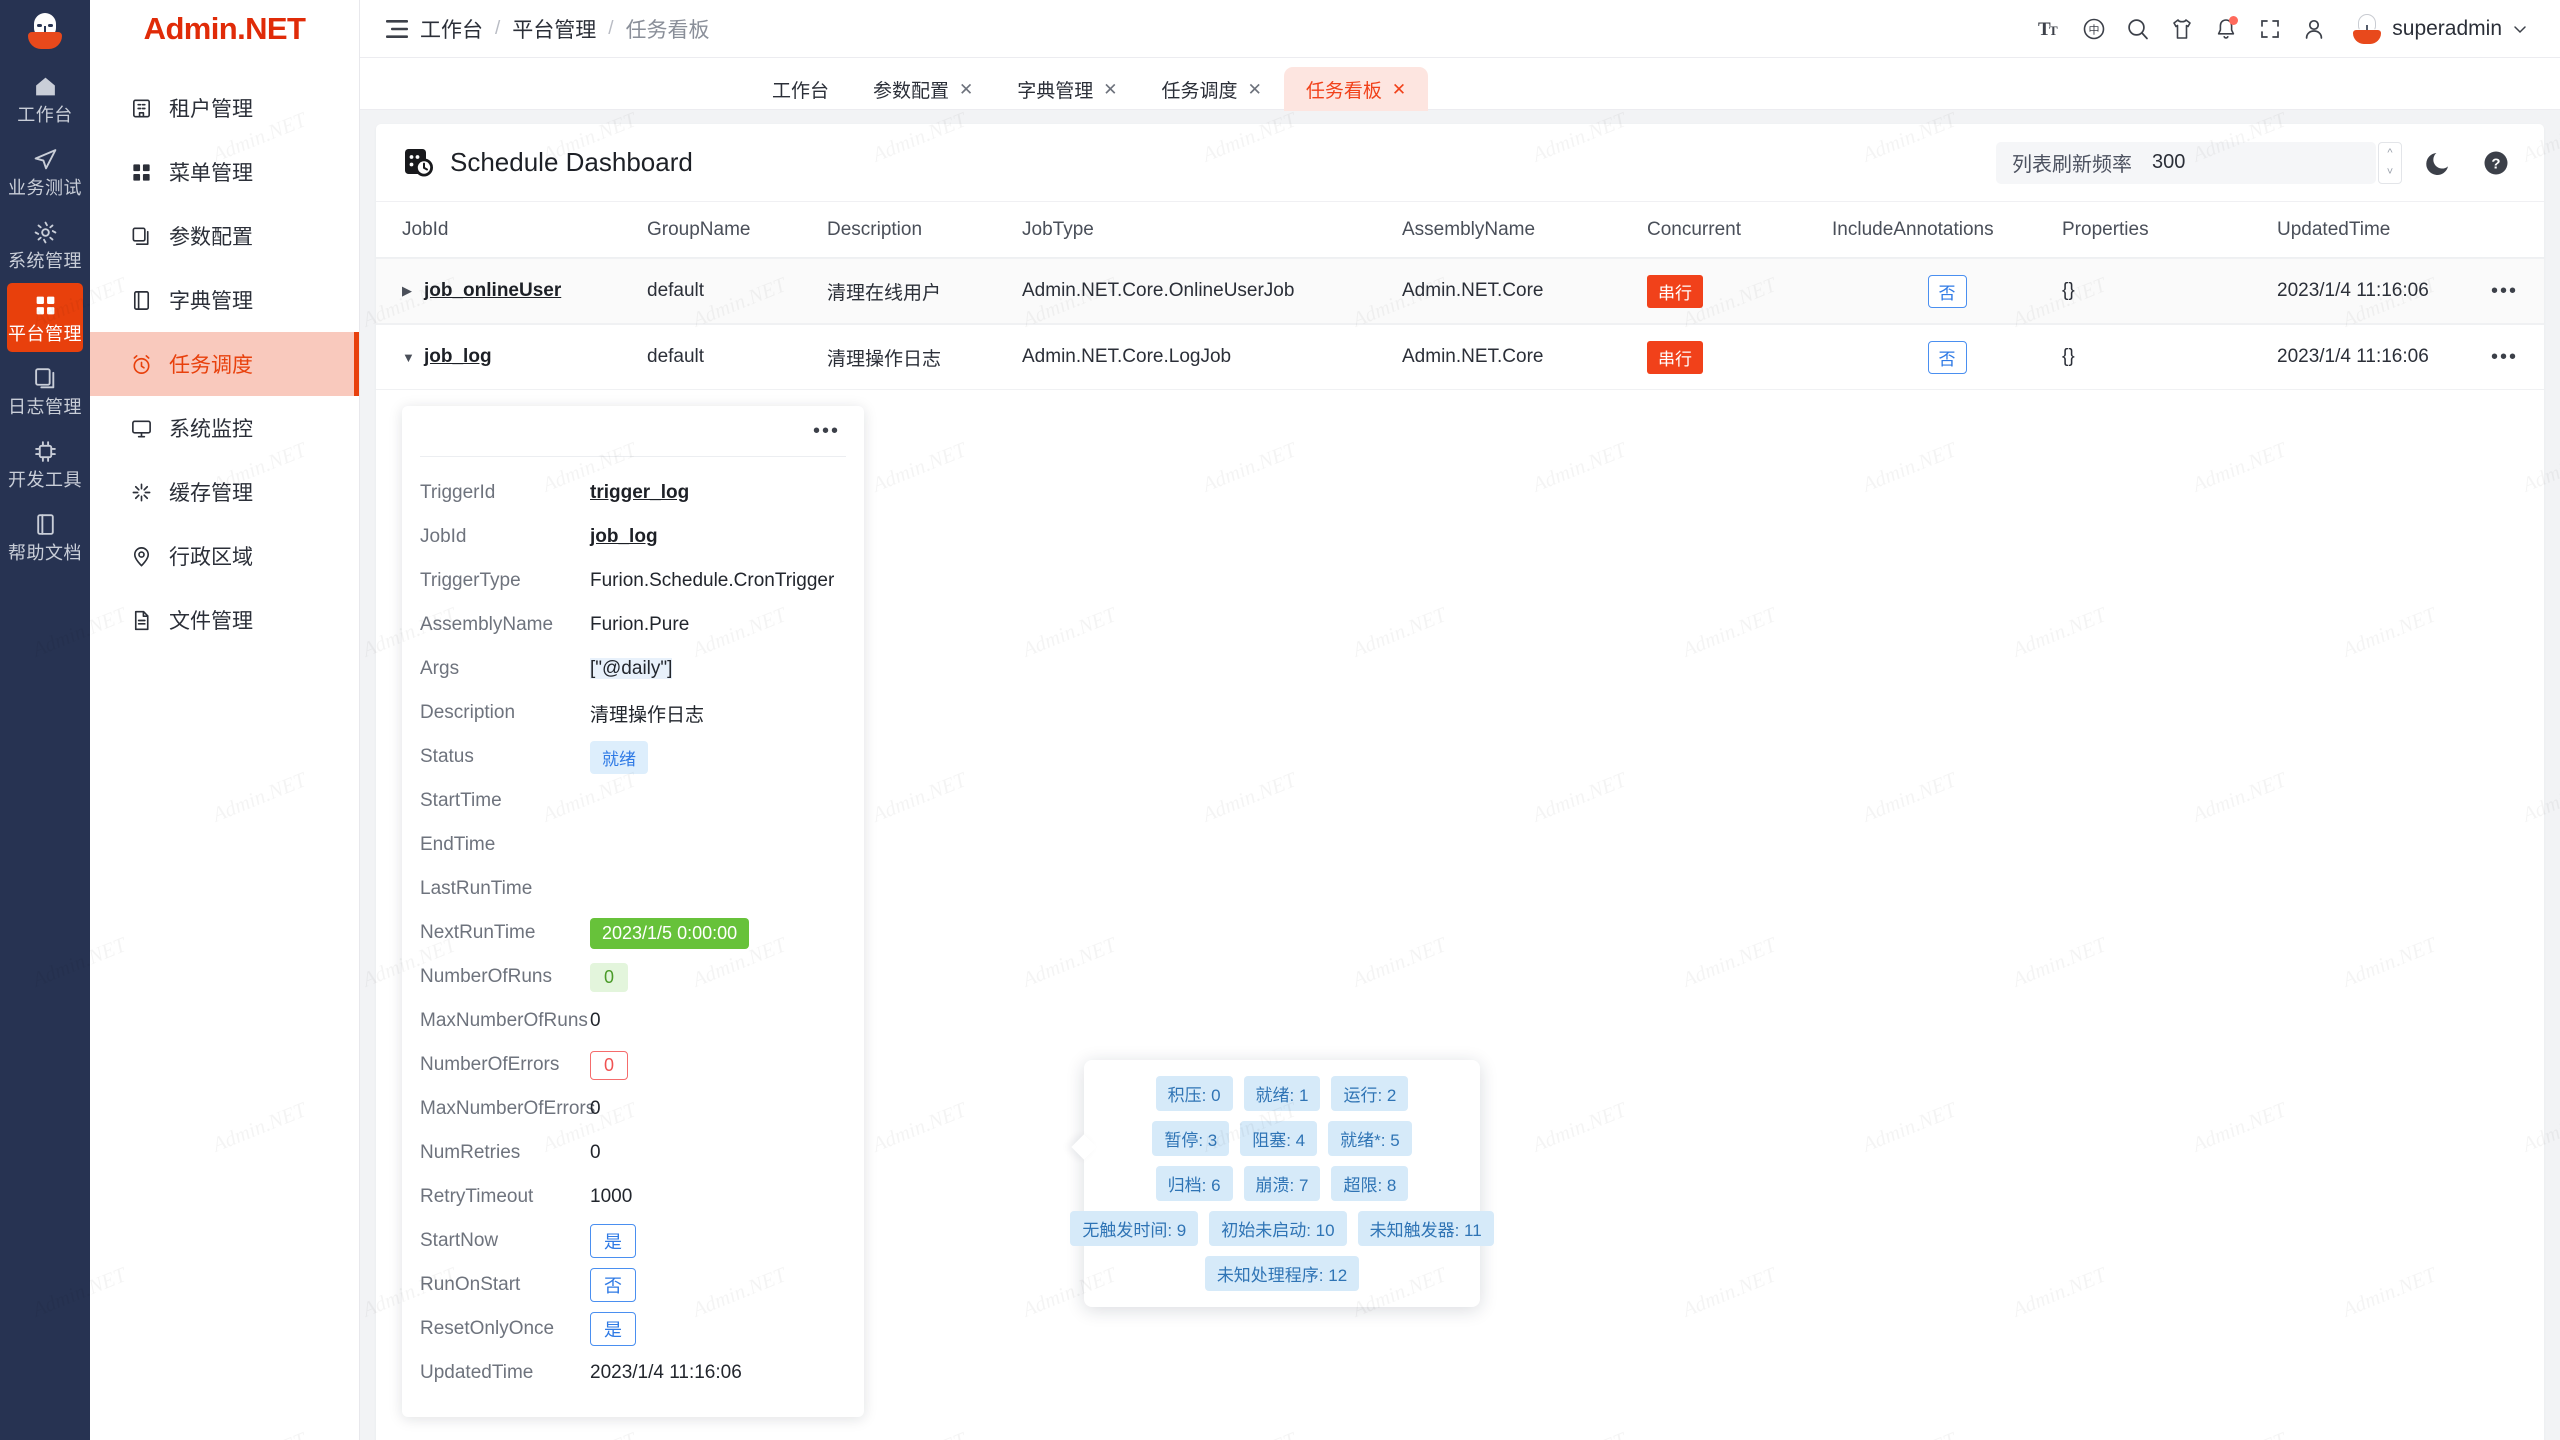 The image size is (2560, 1440). What do you see at coordinates (826, 430) in the screenshot?
I see `detail-more-actions-icon: •••` at bounding box center [826, 430].